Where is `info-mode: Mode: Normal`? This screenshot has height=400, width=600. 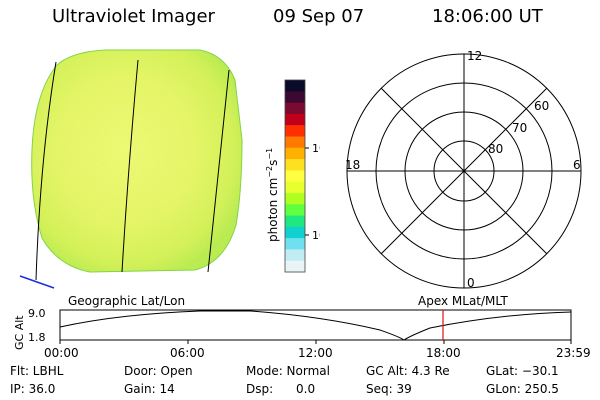 info-mode: Mode: Normal is located at coordinates (288, 371).